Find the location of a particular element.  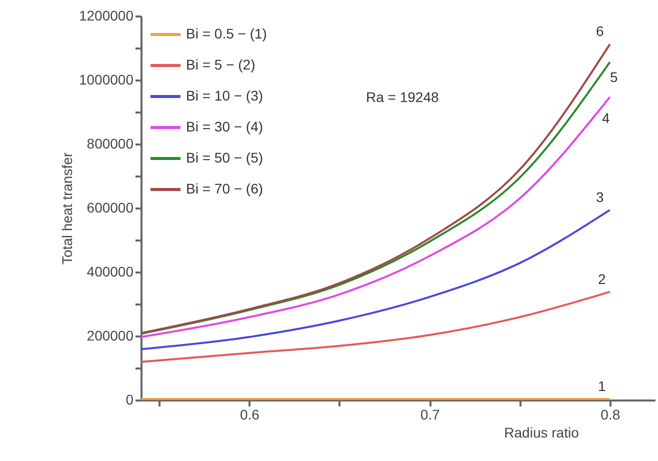

y-tick-label: 800000 is located at coordinates (110, 144).